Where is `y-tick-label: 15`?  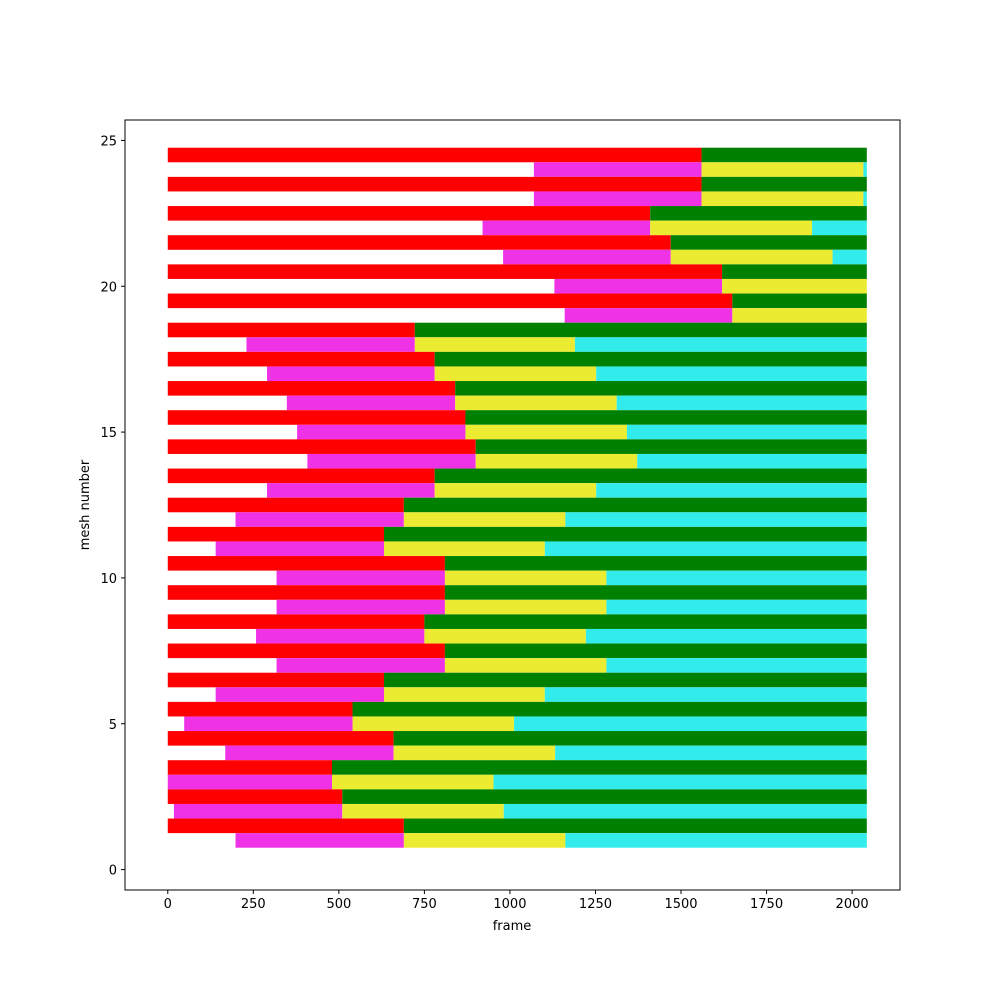
y-tick-label: 15 is located at coordinates (108, 433).